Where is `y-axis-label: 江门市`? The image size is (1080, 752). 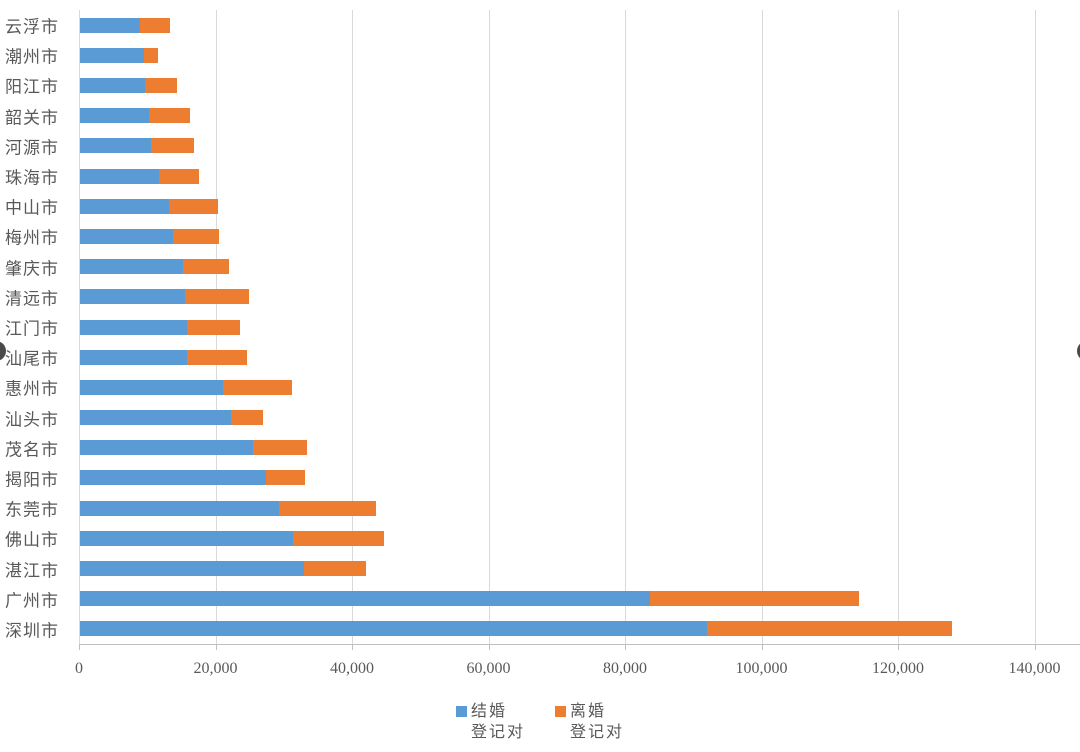
y-axis-label: 江门市 is located at coordinates (32, 329).